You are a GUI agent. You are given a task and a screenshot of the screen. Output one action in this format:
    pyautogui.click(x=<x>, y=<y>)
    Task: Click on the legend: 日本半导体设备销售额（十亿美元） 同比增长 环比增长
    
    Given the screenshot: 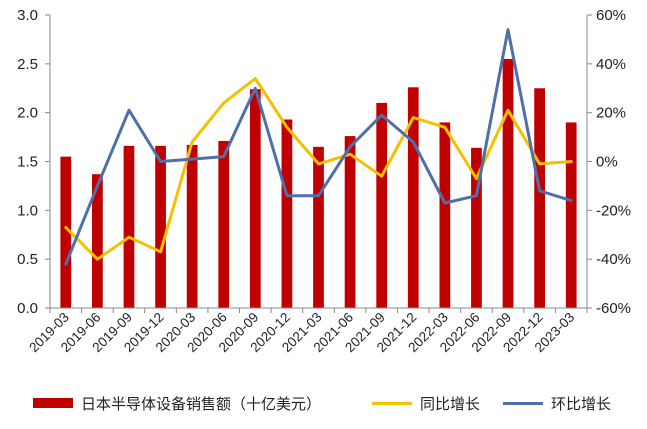 What is the action you would take?
    pyautogui.click(x=323, y=403)
    